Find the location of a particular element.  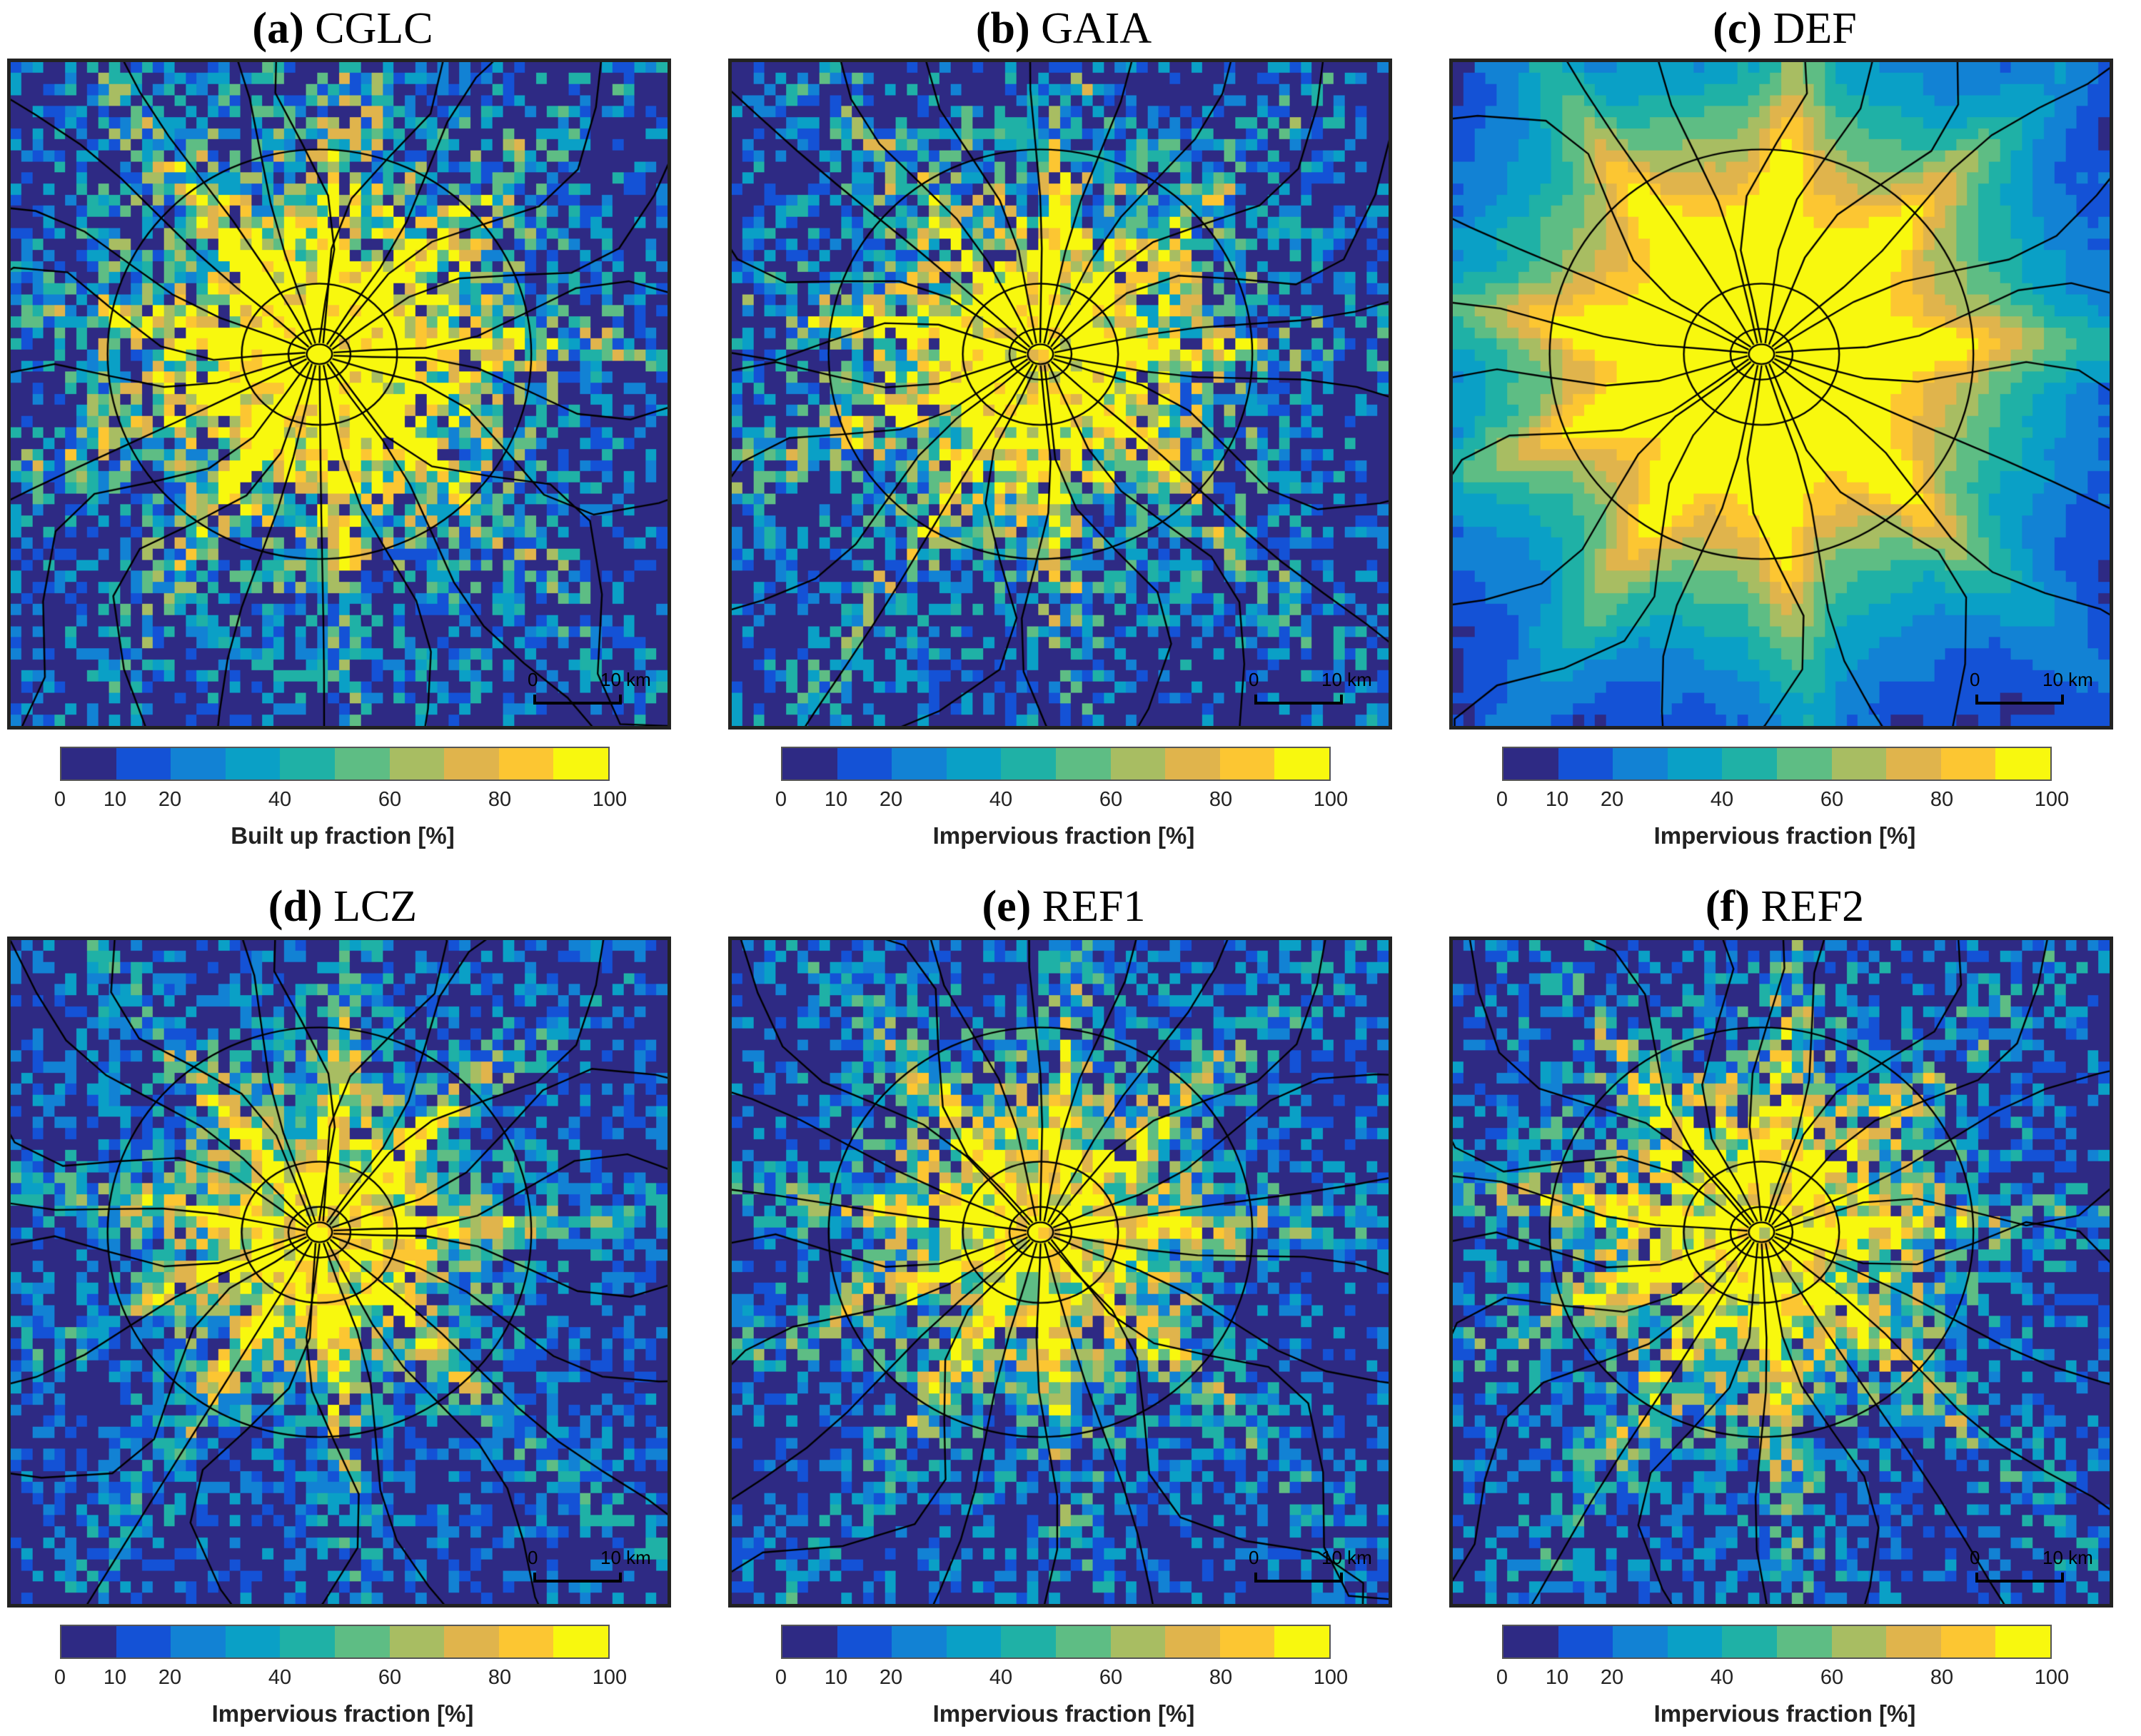

panel-name: CGLC is located at coordinates (374, 28).